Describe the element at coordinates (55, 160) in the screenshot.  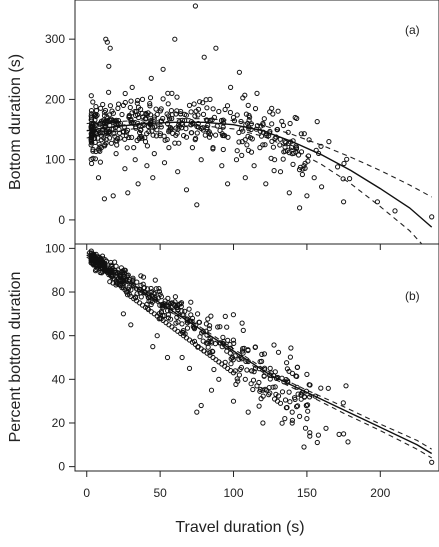
I see `panel-a-ytick-label-100: 100` at that location.